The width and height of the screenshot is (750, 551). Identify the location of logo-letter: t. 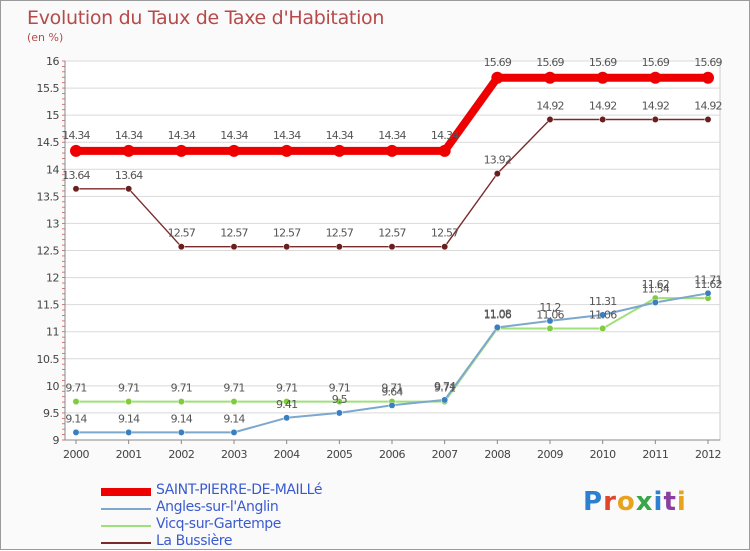
(670, 502).